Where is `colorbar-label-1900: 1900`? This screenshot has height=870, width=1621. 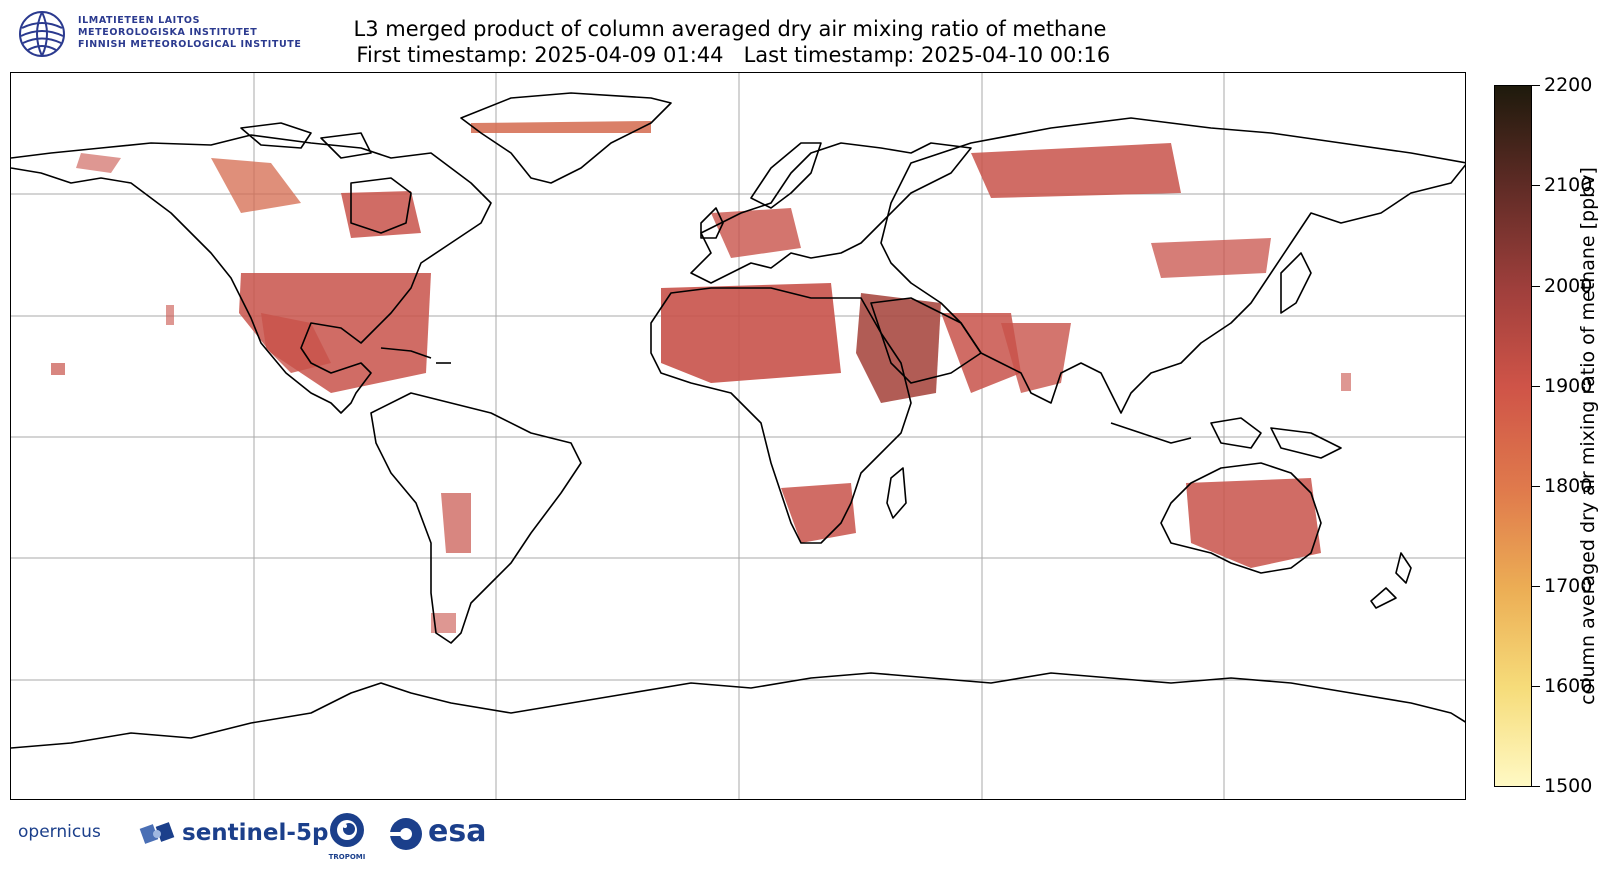
colorbar-label-1900: 1900 is located at coordinates (1568, 386).